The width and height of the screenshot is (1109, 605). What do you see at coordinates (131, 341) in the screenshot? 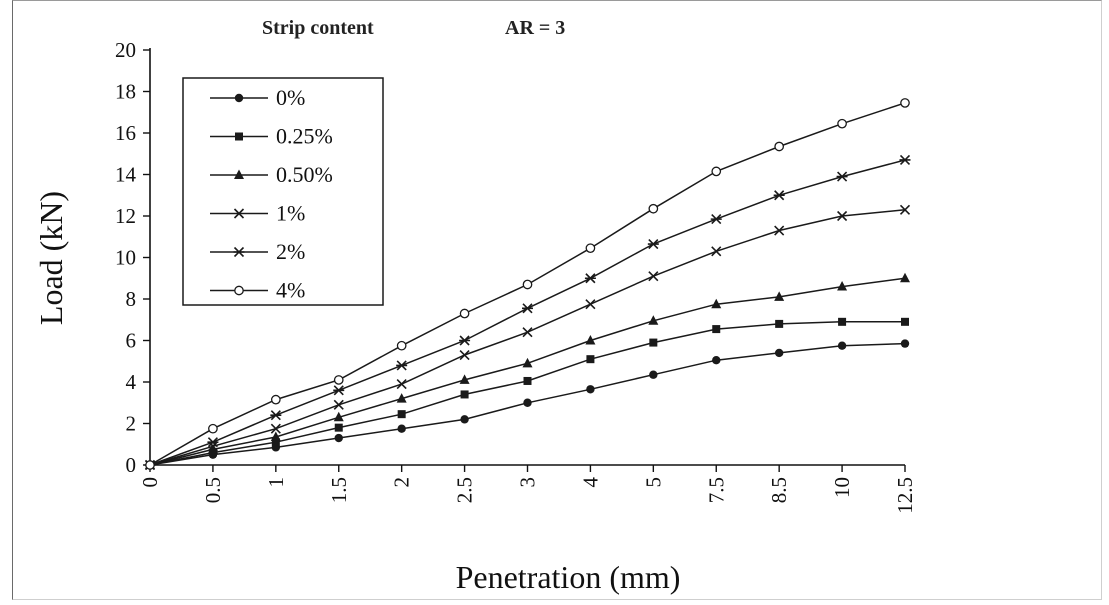
I see `y-tick-label: 6` at bounding box center [131, 341].